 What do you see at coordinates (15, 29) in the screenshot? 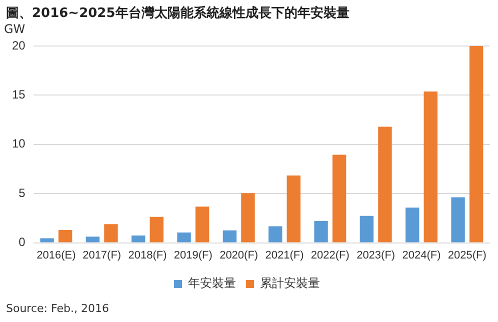
I see `y-axis-title: GW` at bounding box center [15, 29].